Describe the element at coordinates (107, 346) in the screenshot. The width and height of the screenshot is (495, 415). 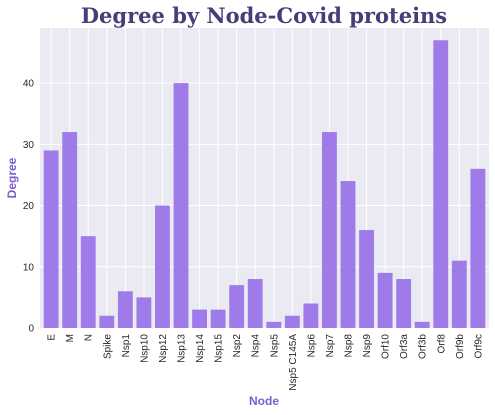
I see `x-tick-label: Spike` at that location.